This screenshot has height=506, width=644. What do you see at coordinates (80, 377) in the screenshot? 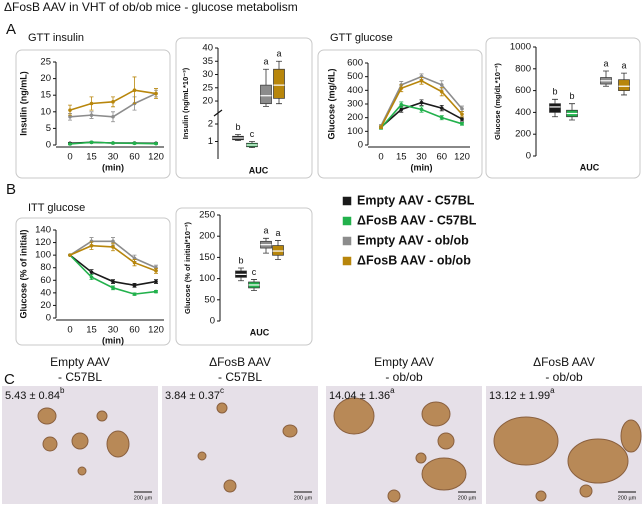
I see `image-caption: - C57BL` at bounding box center [80, 377].